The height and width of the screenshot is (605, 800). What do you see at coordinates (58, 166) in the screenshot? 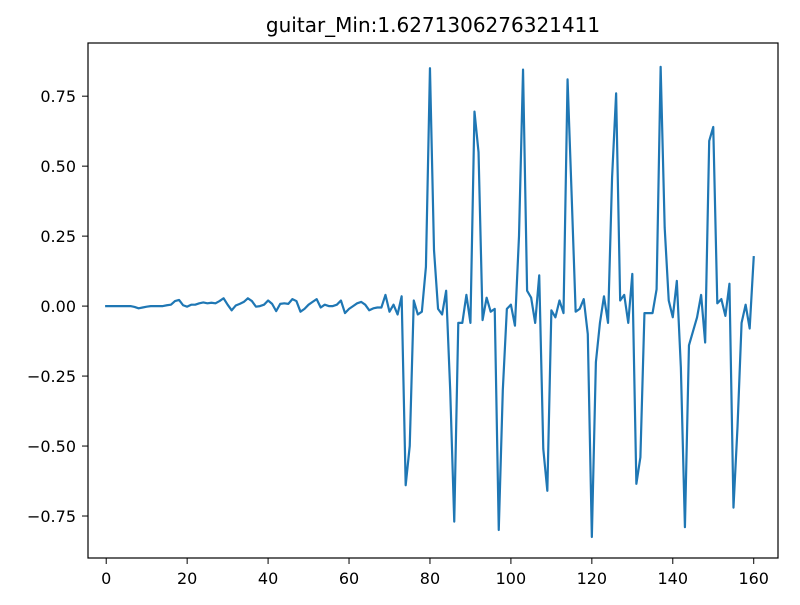
I see `y-tick-label: 0.50` at bounding box center [58, 166].